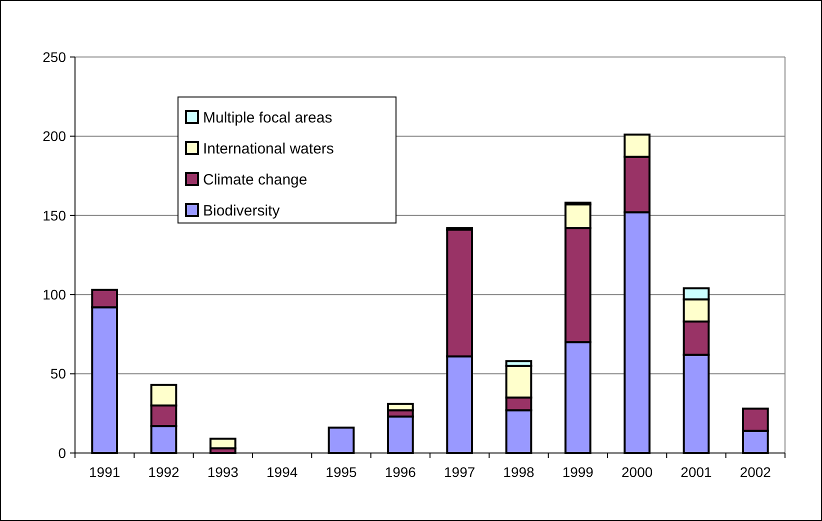 This screenshot has width=822, height=521. What do you see at coordinates (519, 472) in the screenshot?
I see `x-tick-label: 1998` at bounding box center [519, 472].